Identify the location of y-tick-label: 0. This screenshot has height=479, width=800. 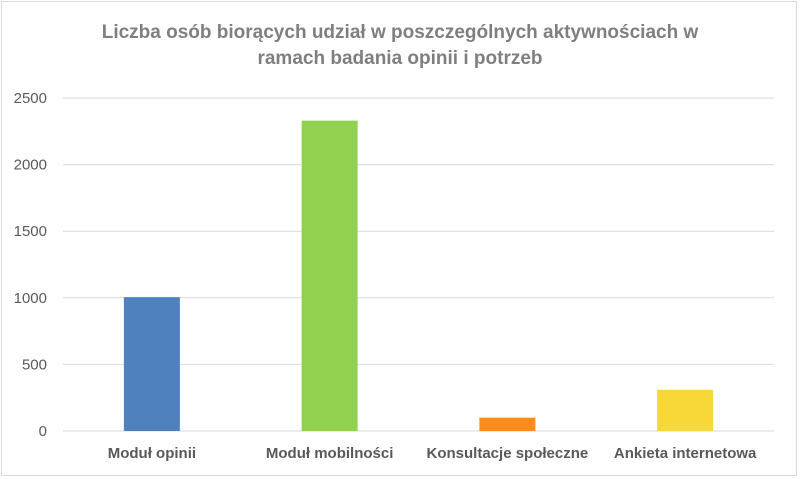
(43, 431).